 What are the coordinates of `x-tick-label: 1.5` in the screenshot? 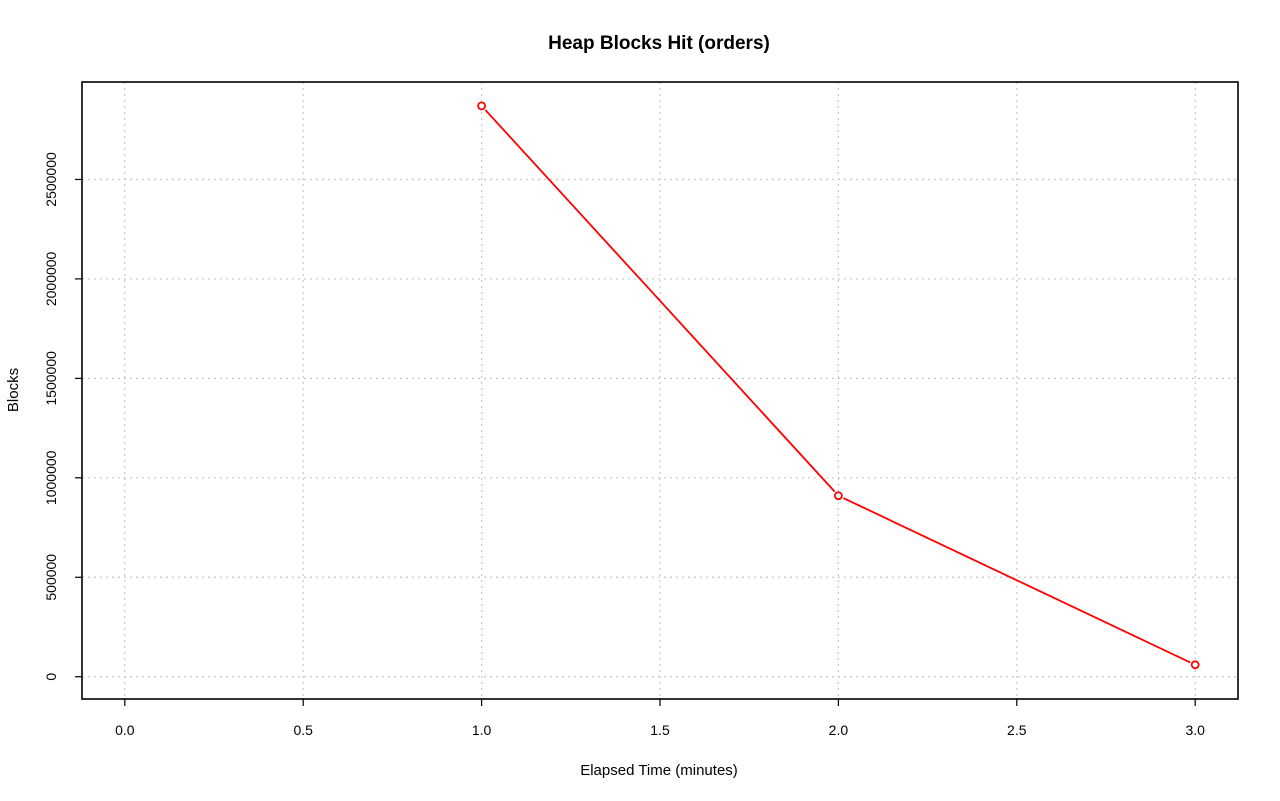 It's located at (660, 730).